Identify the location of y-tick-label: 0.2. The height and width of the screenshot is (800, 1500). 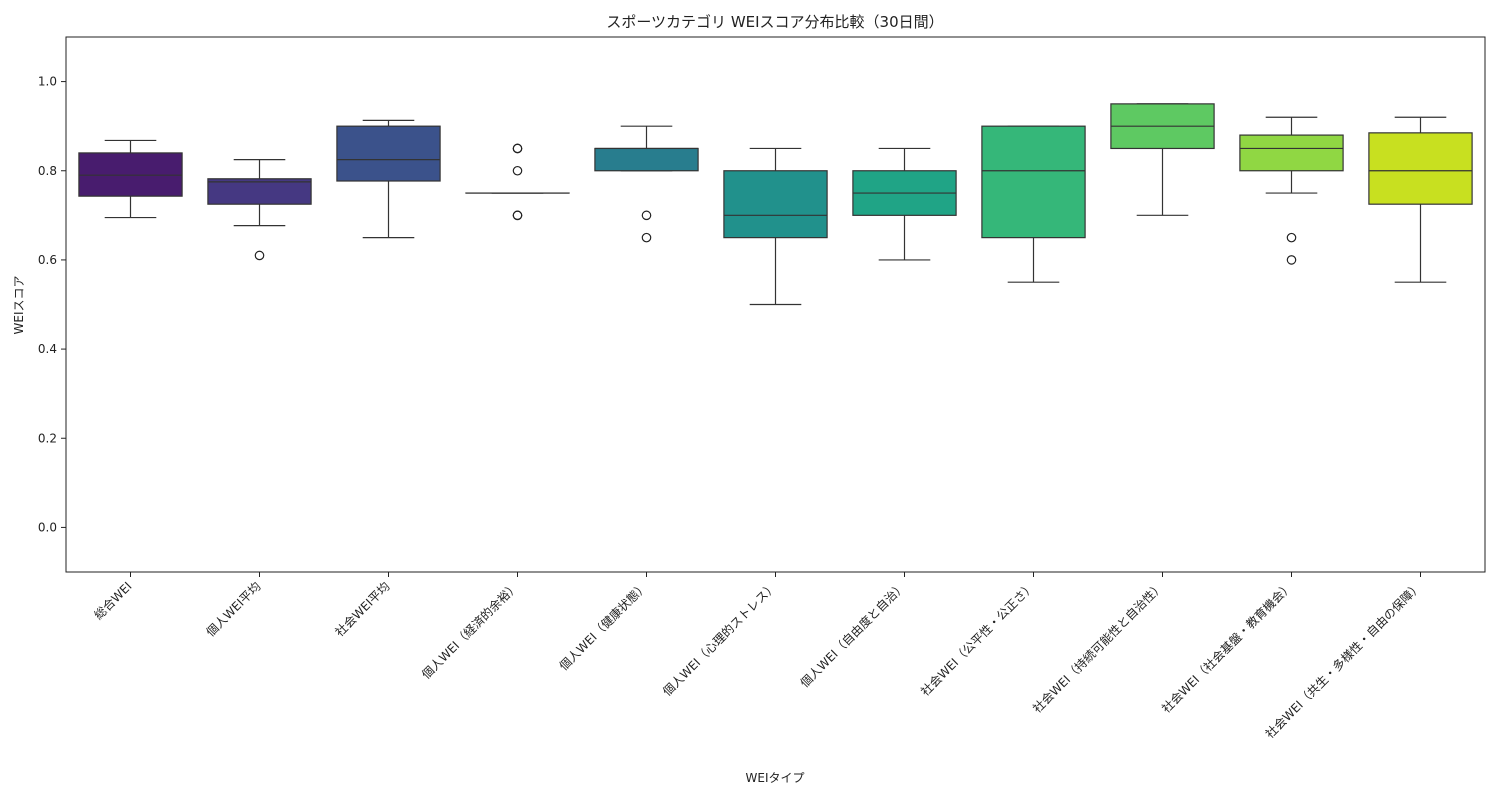
(47, 438).